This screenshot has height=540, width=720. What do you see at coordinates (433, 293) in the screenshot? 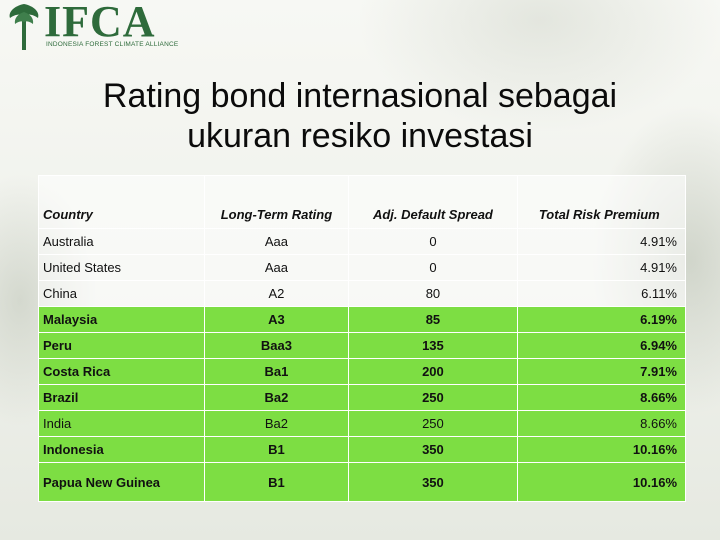
I see `spread-cell: 80` at bounding box center [433, 293].